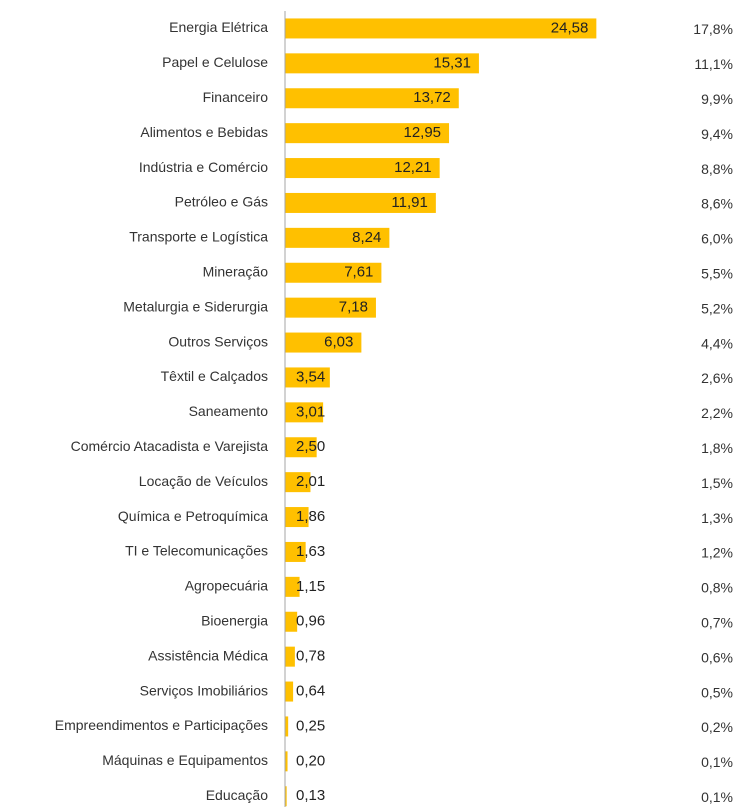 The image size is (738, 807). Describe the element at coordinates (234, 620) in the screenshot. I see `category-label: Bioenergia` at that location.